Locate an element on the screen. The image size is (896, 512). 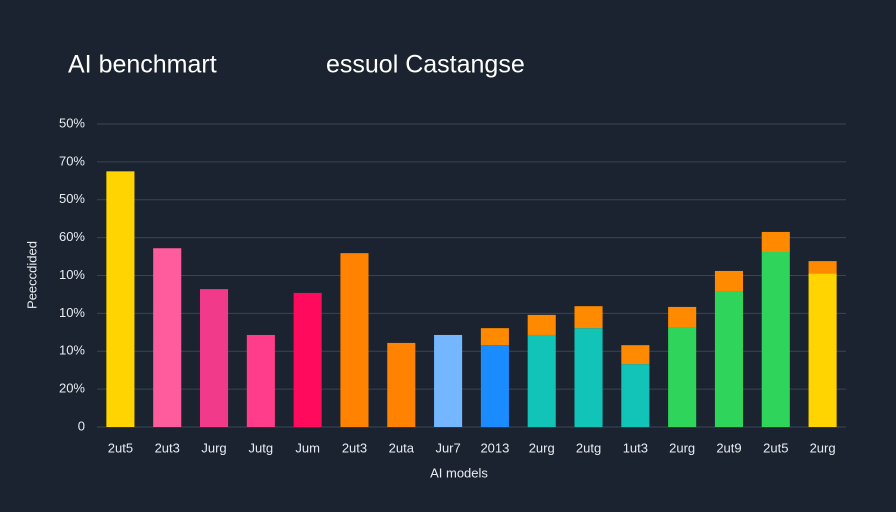
x-tick-label: 2utg is located at coordinates (588, 447).